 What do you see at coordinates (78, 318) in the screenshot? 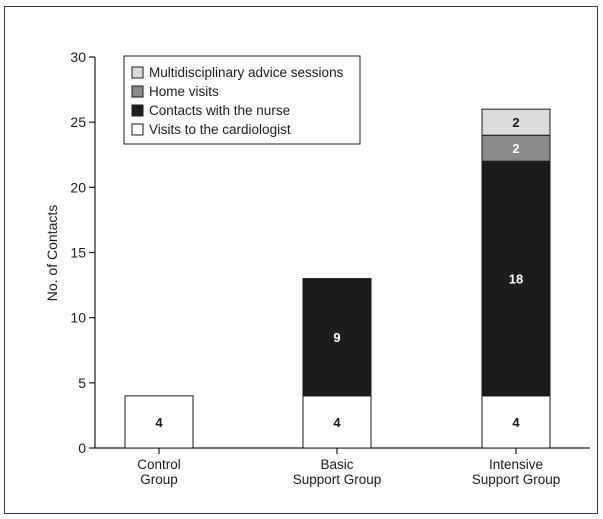
I see `y-tick-label: 10` at bounding box center [78, 318].